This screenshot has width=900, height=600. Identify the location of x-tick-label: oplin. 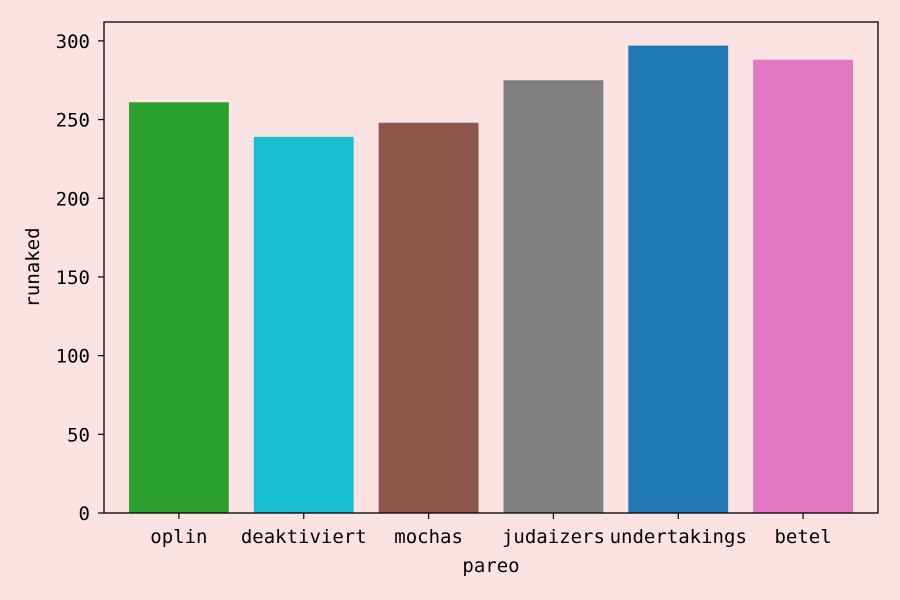
(178, 537).